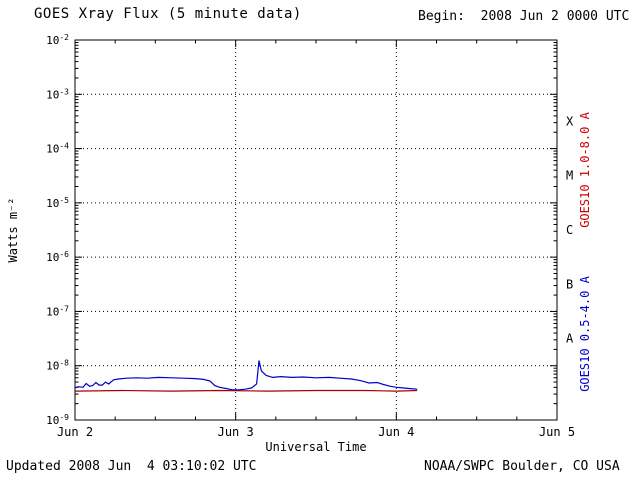 The width and height of the screenshot is (640, 480). What do you see at coordinates (570, 339) in the screenshot?
I see `flare-class-a: A` at bounding box center [570, 339].